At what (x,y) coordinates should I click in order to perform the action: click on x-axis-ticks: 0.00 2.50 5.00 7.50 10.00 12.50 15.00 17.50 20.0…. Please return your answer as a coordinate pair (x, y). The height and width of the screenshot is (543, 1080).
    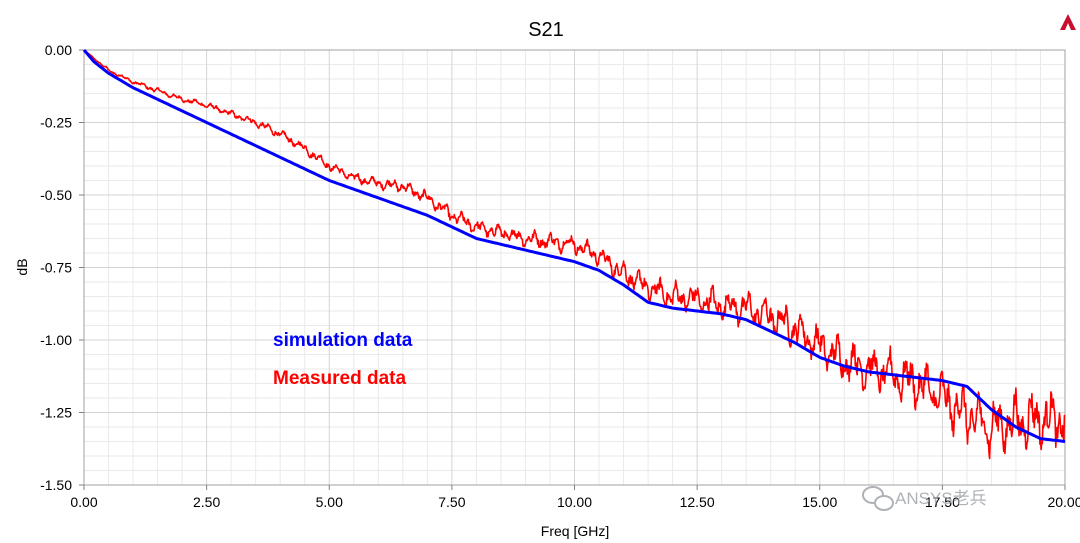
    Looking at the image, I should click on (575, 497).